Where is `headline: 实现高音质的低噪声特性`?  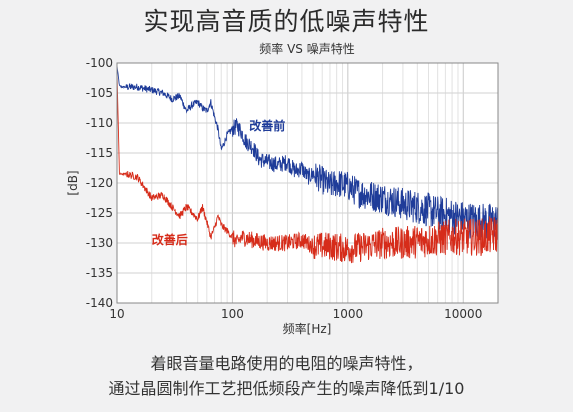
headline: 实现高音质的低噪声特性 is located at coordinates (286, 21).